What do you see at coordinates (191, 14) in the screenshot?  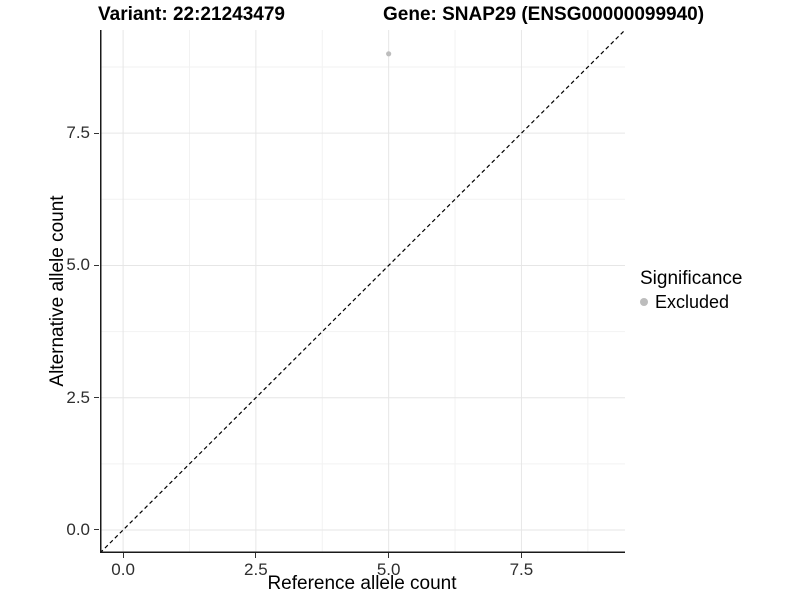 I see `plot-title-variant: Variant: 22:21243479` at bounding box center [191, 14].